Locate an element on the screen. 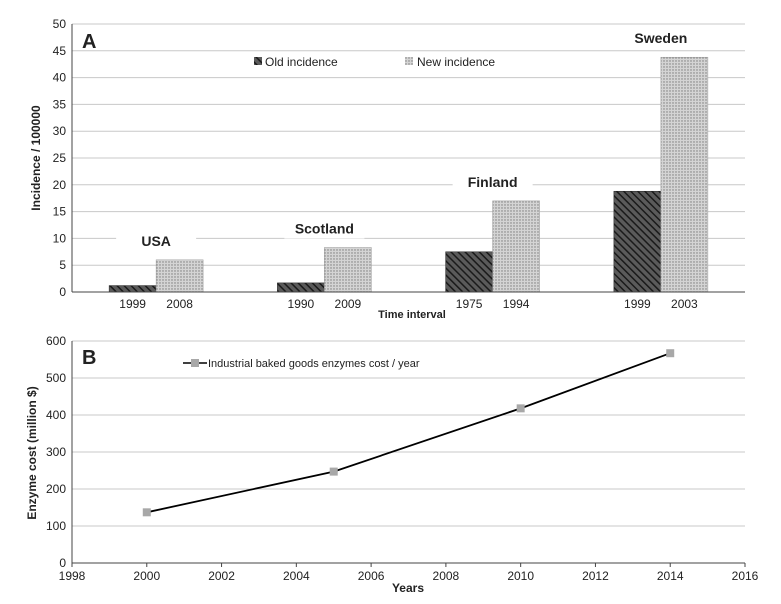 The height and width of the screenshot is (604, 781). legend-swatch-new-incidence is located at coordinates (409, 61).